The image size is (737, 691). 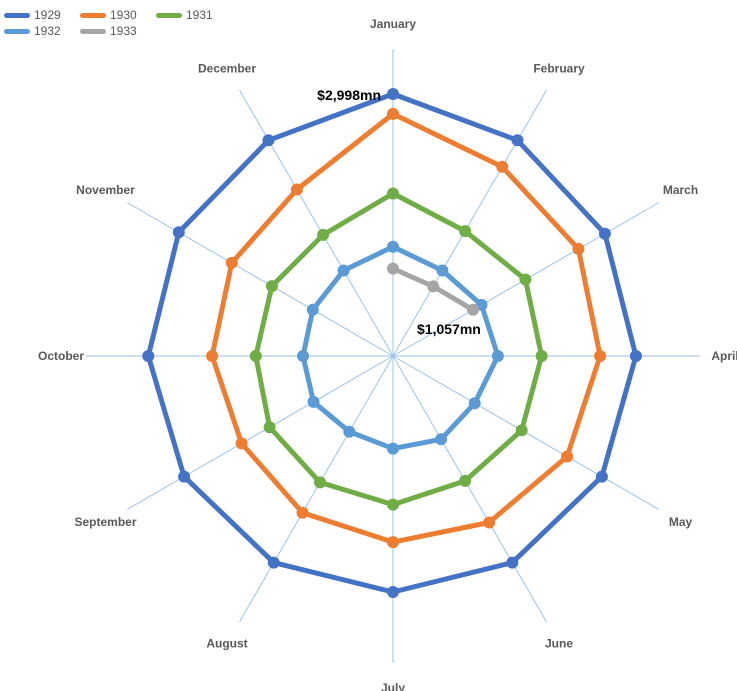 What do you see at coordinates (123, 31) in the screenshot?
I see `legend-label-1933: 1933` at bounding box center [123, 31].